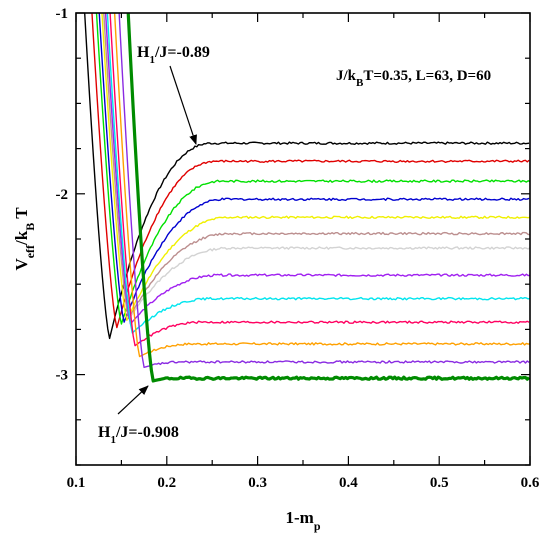 The image size is (550, 539). I want to click on annotation-top-arrow, so click(183, 105).